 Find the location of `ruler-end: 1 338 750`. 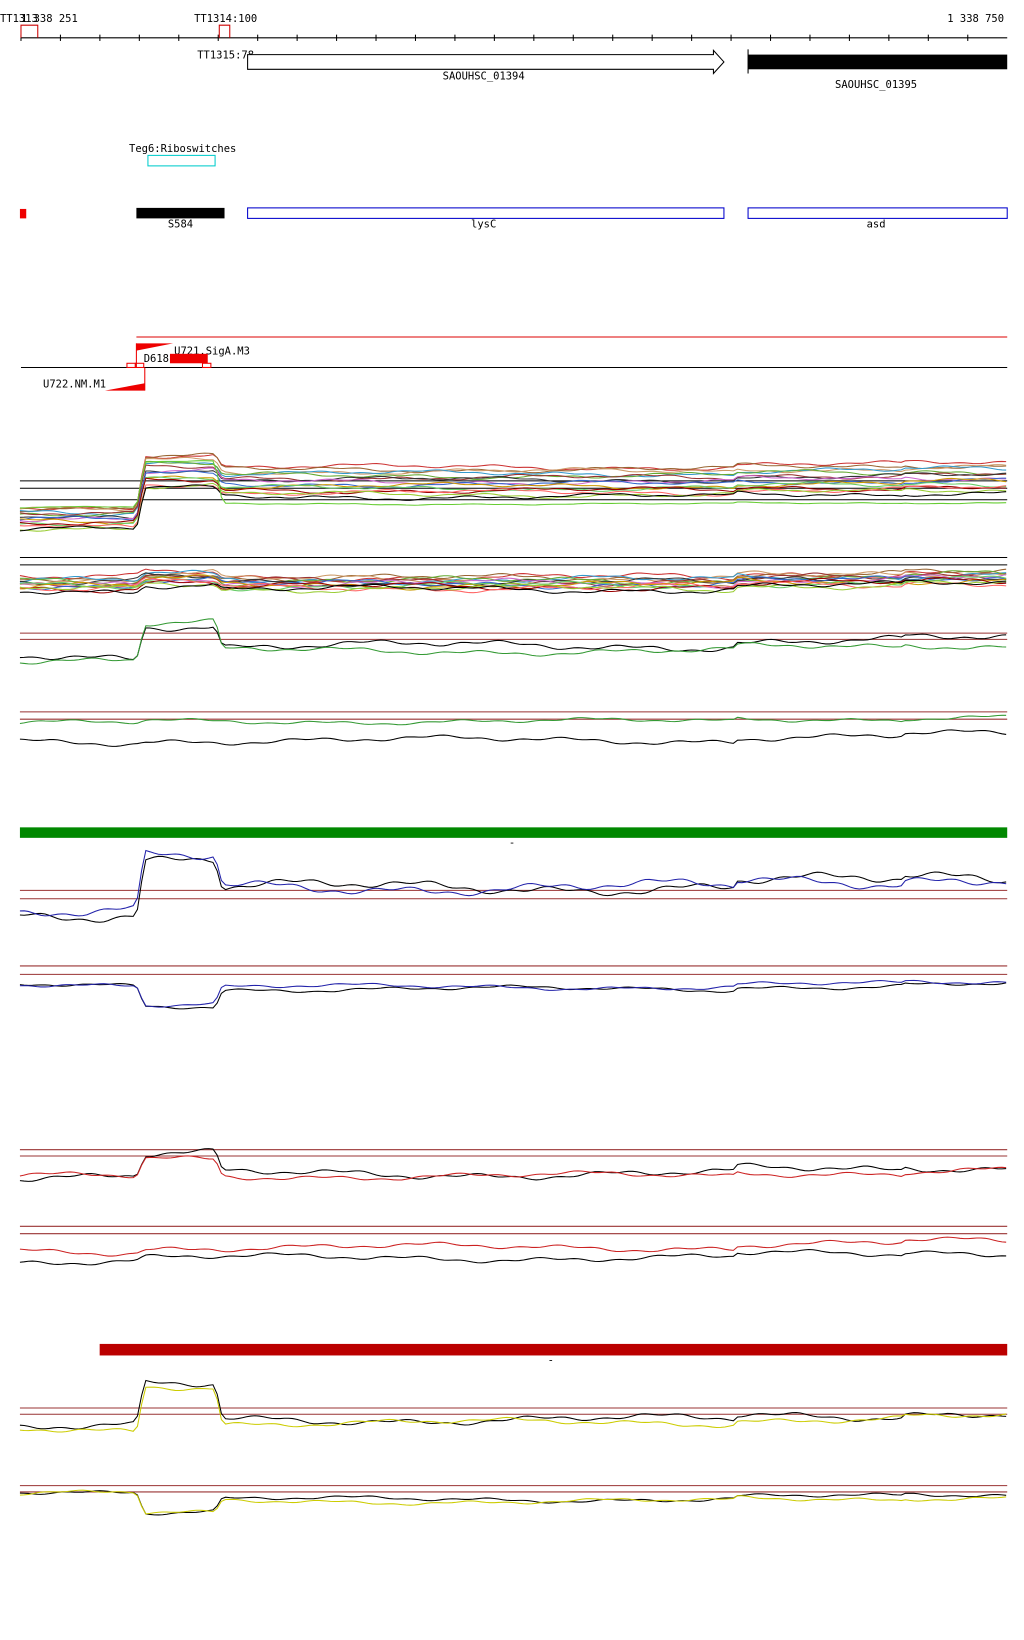

ruler-end: 1 338 750 is located at coordinates (975, 19).